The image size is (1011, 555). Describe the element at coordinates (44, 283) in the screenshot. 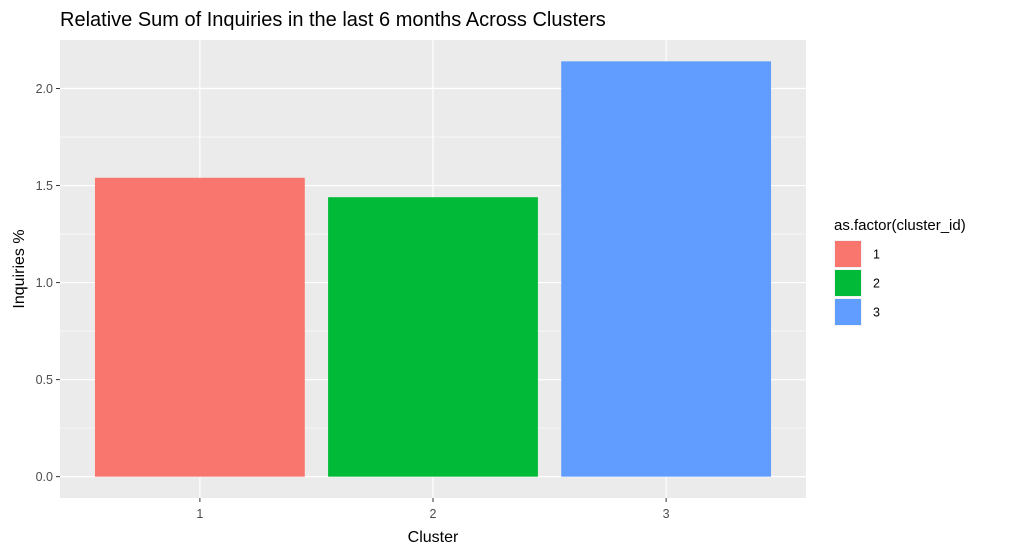

I see `y-tick-label: 1.0` at that location.